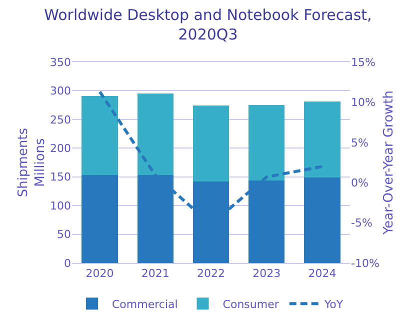 The image size is (416, 330). I want to click on y-tick-label: 0, so click(67, 263).